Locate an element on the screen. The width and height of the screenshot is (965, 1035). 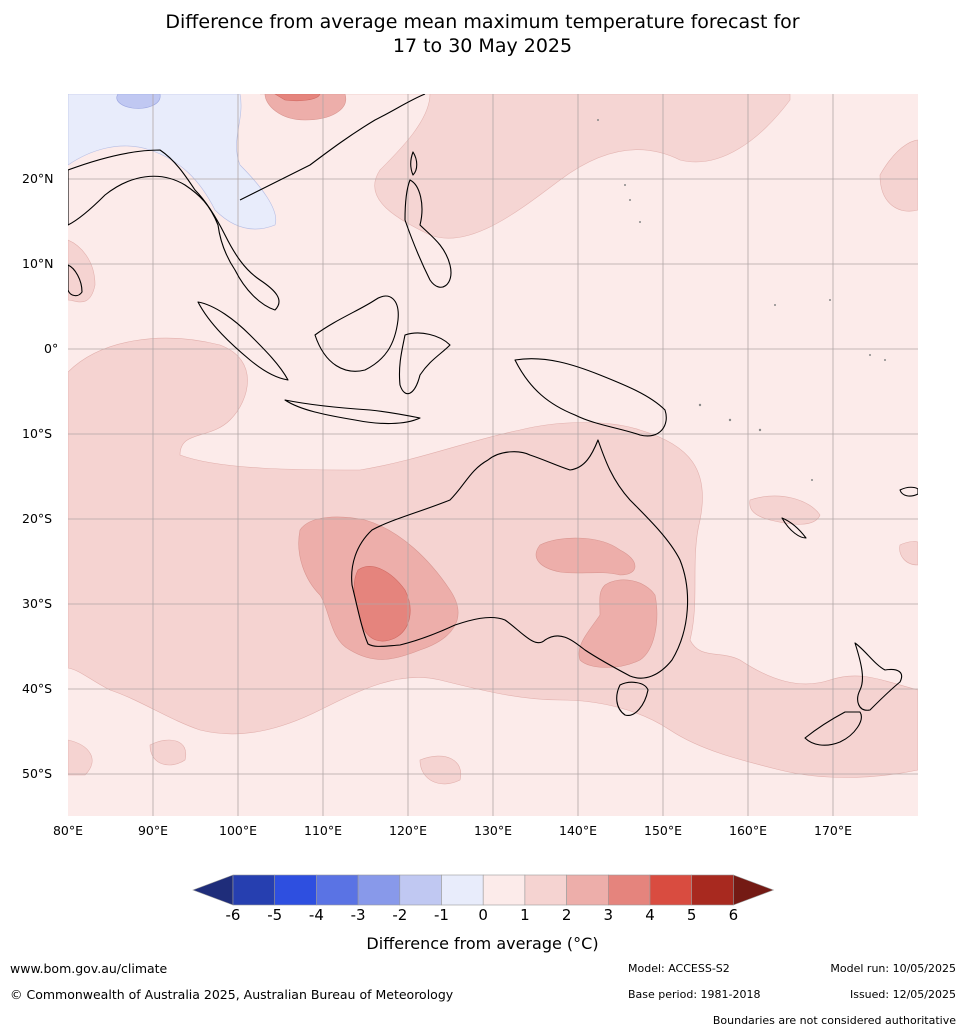
sri-lanka-coast is located at coordinates (75, 280).